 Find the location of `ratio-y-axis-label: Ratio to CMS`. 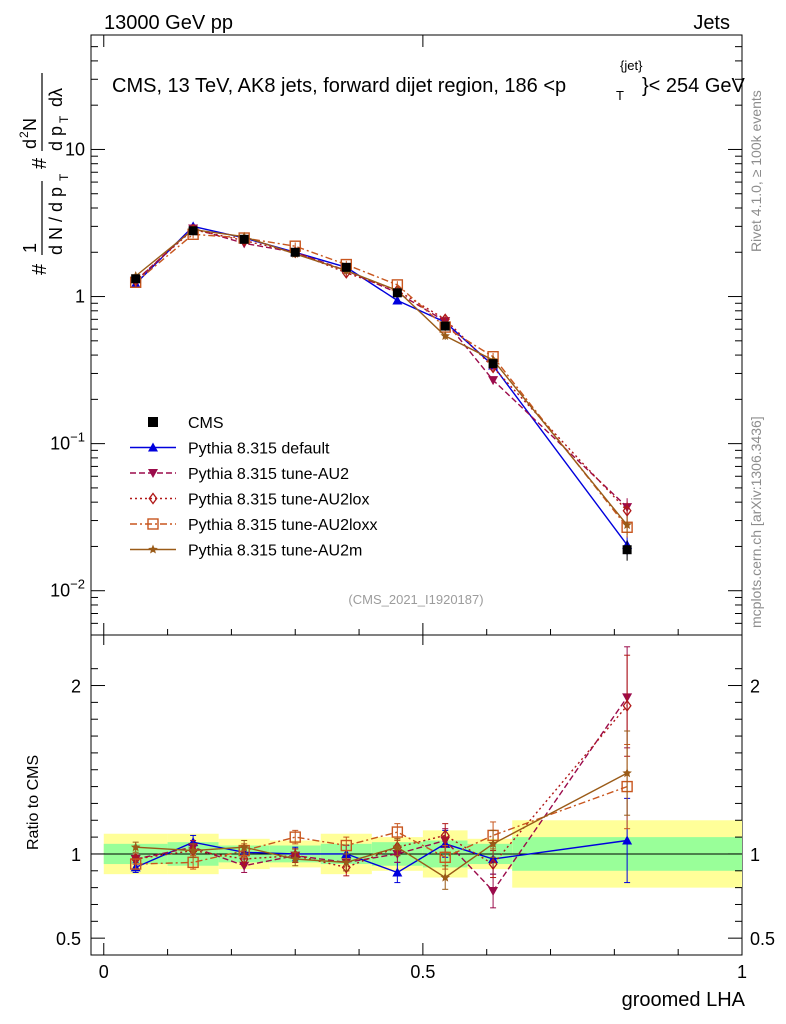

ratio-y-axis-label: Ratio to CMS is located at coordinates (33, 802).